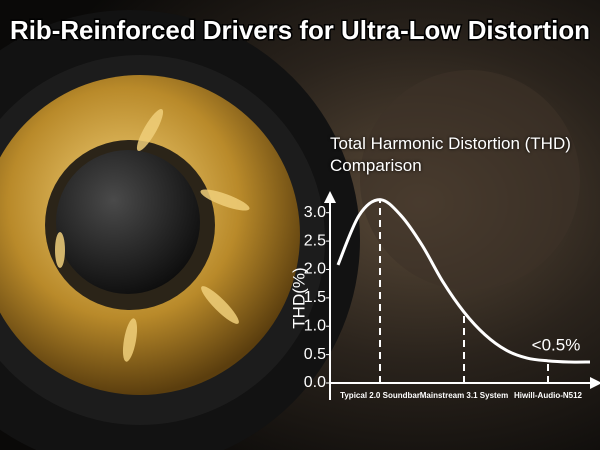  I want to click on x-tick-label: Hiwill-Audio-N512, so click(548, 395).